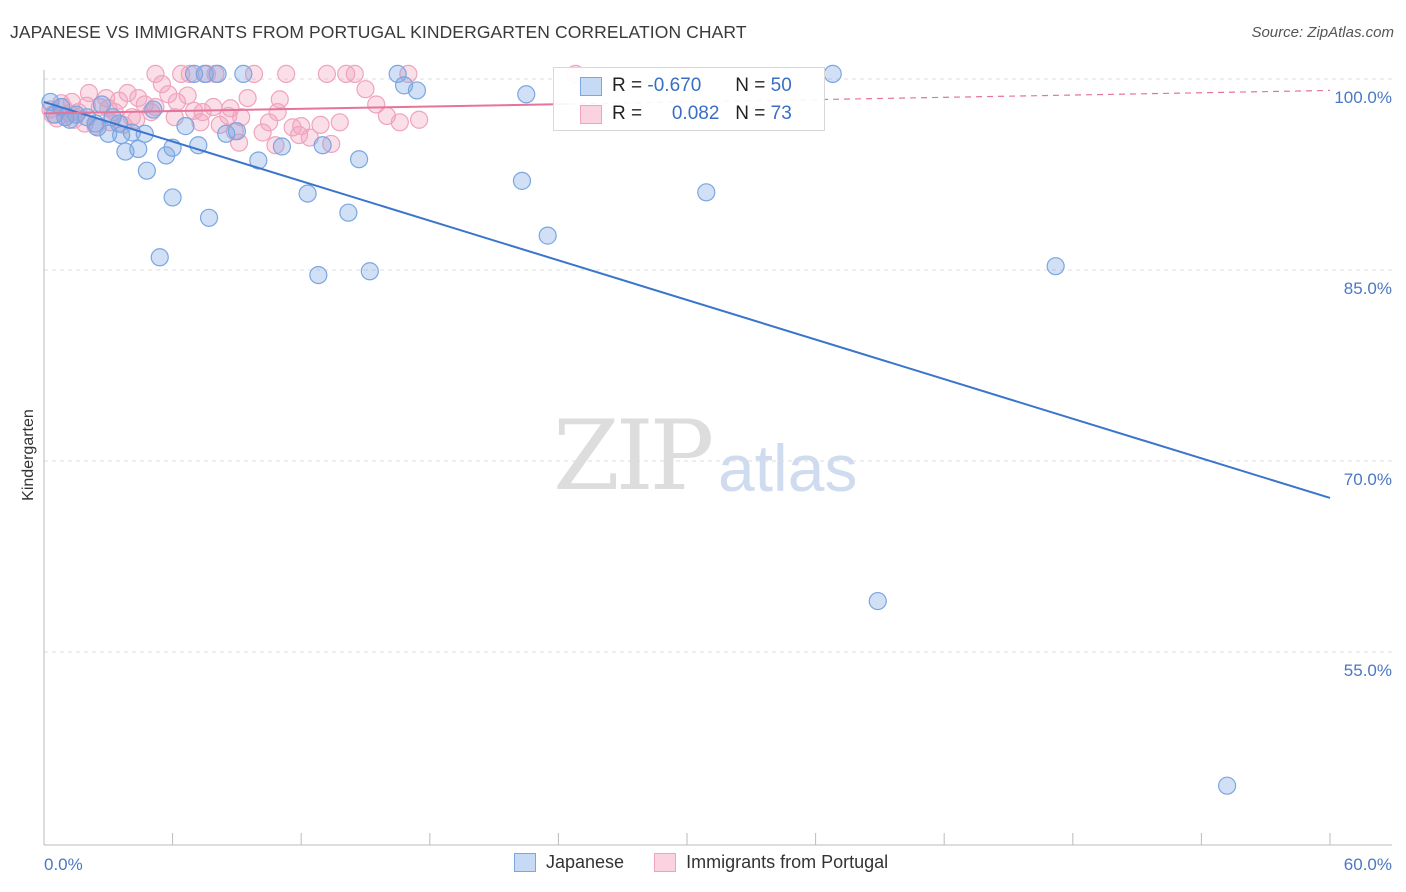 The width and height of the screenshot is (1406, 892). I want to click on watermark-atlas: atlas, so click(788, 468).